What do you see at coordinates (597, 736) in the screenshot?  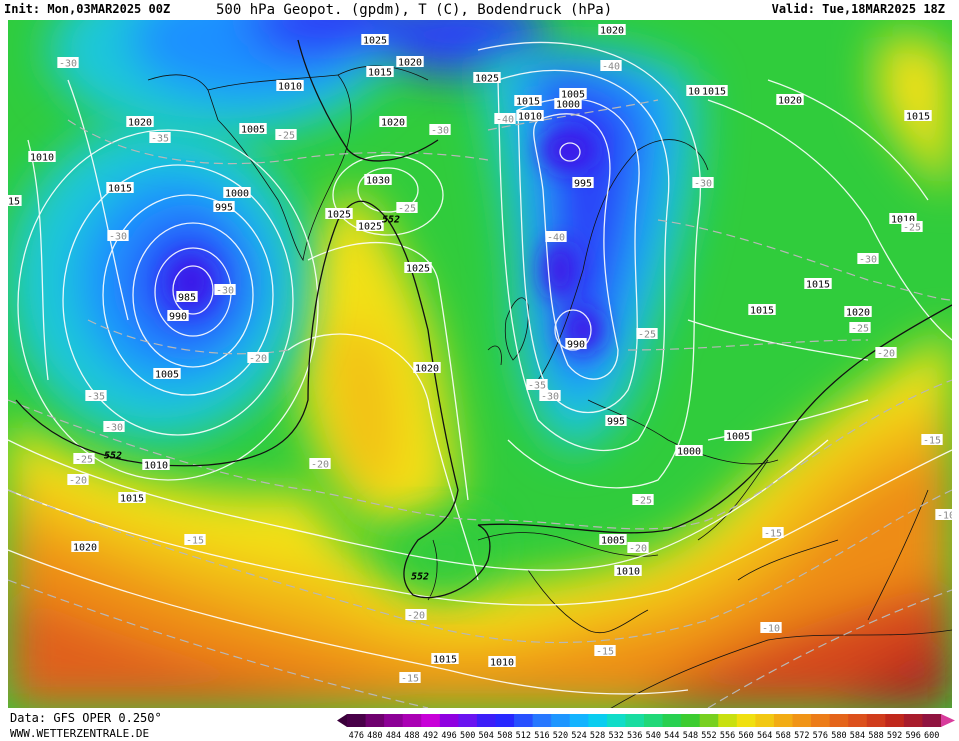 I see `color-scale-tick-label: 528` at bounding box center [597, 736].